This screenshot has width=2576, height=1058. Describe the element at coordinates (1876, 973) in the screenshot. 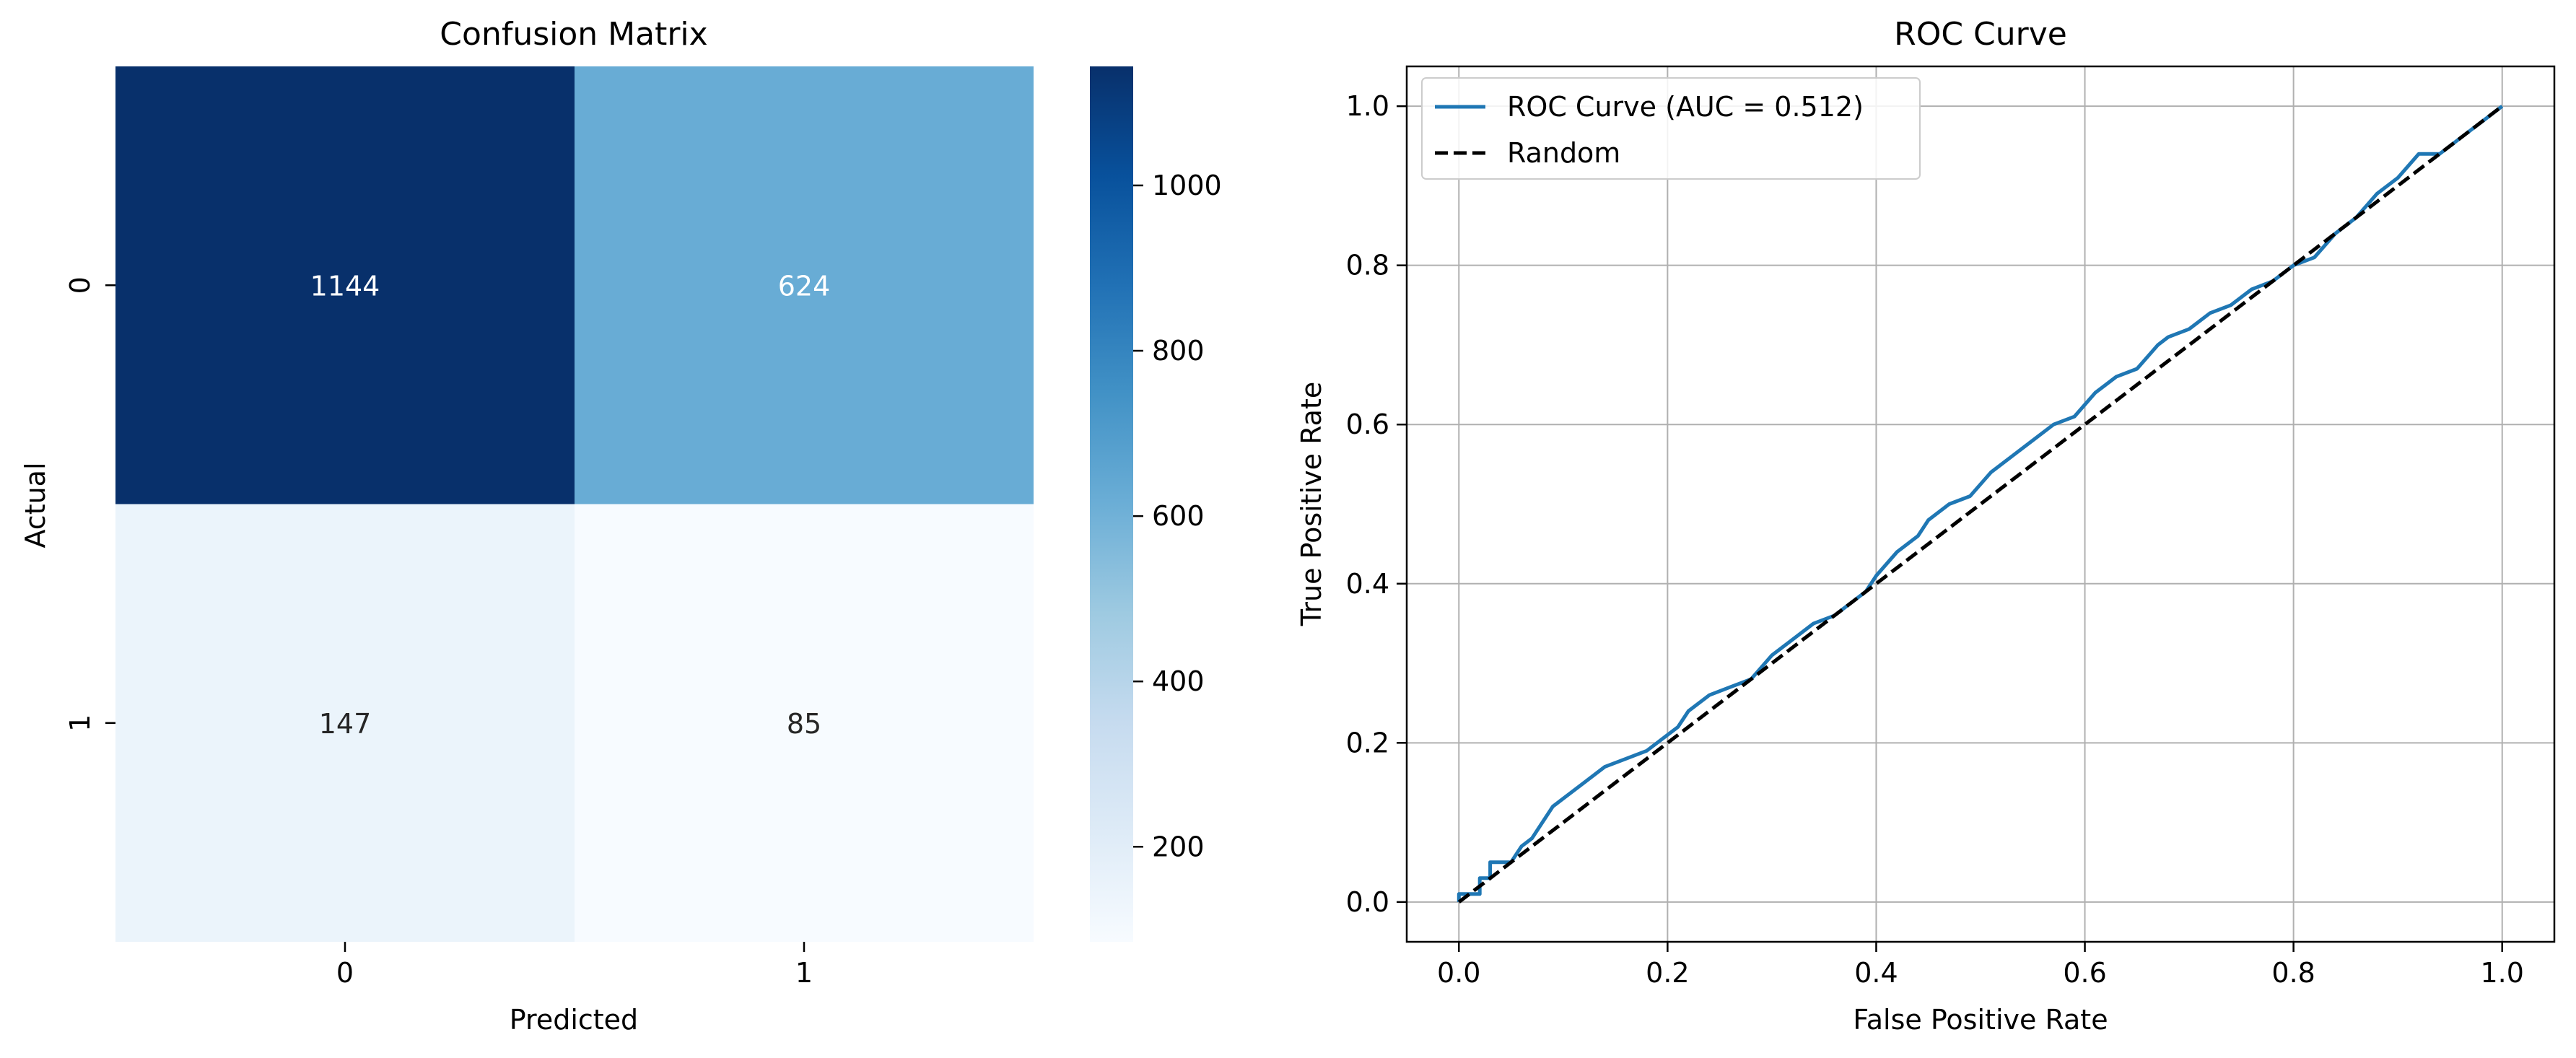

I see `roc-x-tick-label: 0.4` at that location.